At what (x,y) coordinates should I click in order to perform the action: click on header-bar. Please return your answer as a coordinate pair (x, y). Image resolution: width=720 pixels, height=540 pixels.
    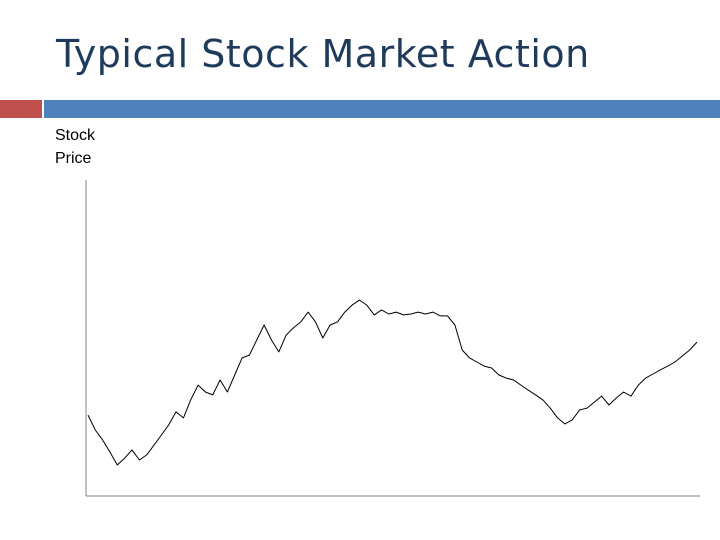
    Looking at the image, I should click on (382, 109).